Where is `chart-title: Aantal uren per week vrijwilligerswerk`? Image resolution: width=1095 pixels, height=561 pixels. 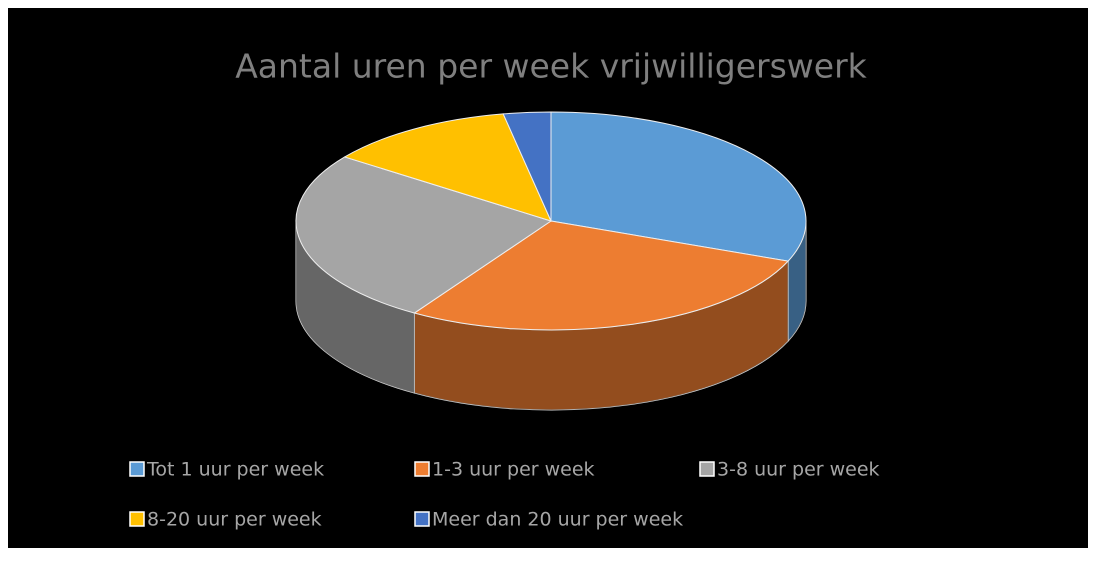 chart-title: Aantal uren per week vrijwilligerswerk is located at coordinates (551, 66).